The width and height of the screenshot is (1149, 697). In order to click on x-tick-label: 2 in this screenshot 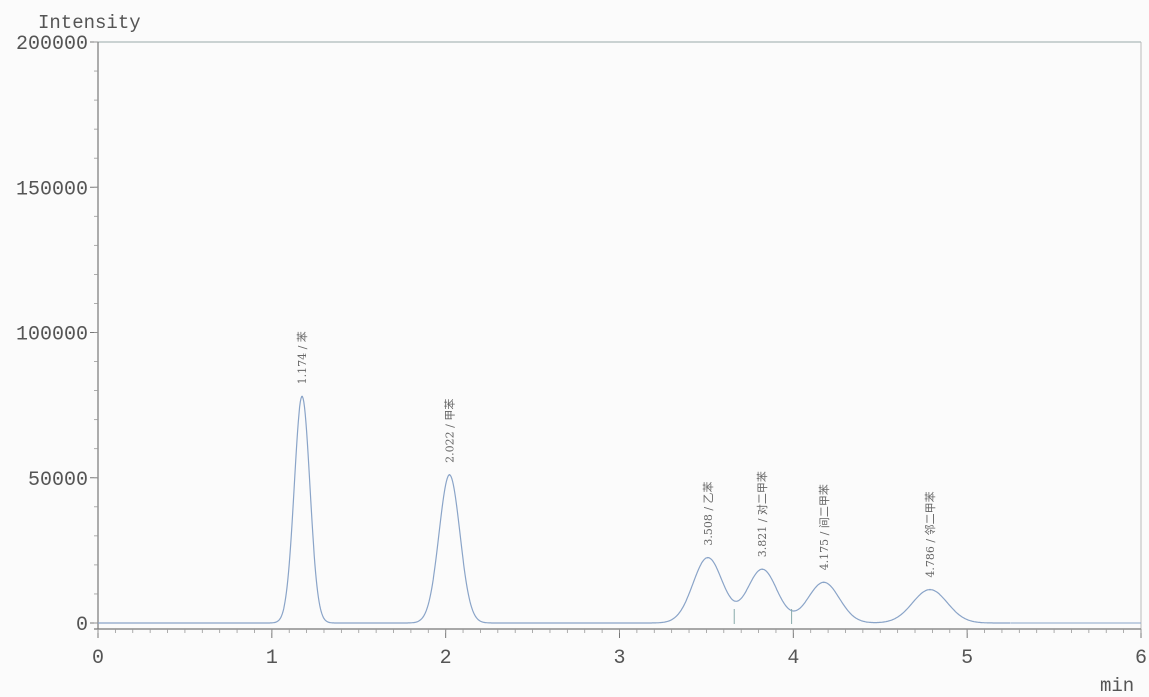, I will do `click(446, 658)`.